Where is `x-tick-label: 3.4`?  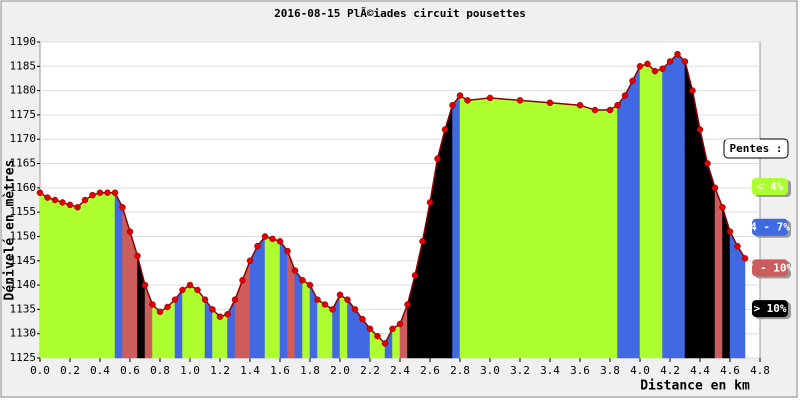
x-tick-label: 3.4 is located at coordinates (550, 370).